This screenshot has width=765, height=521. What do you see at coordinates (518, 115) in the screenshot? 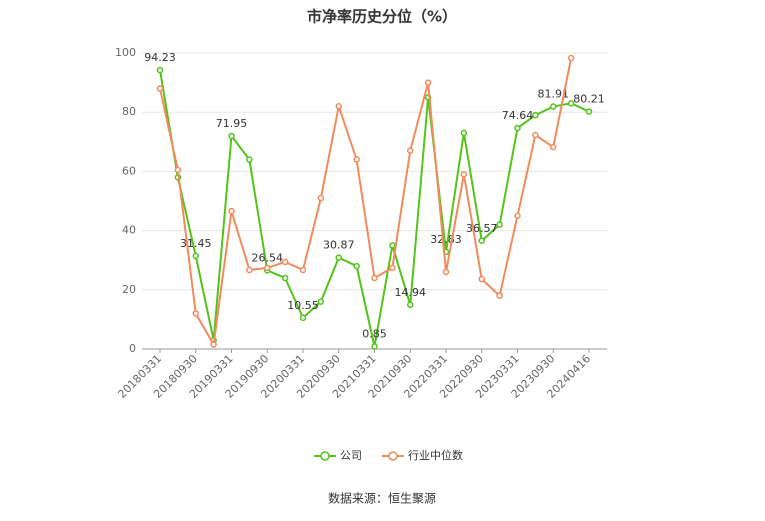
I see `data-label: 74.64` at bounding box center [518, 115].